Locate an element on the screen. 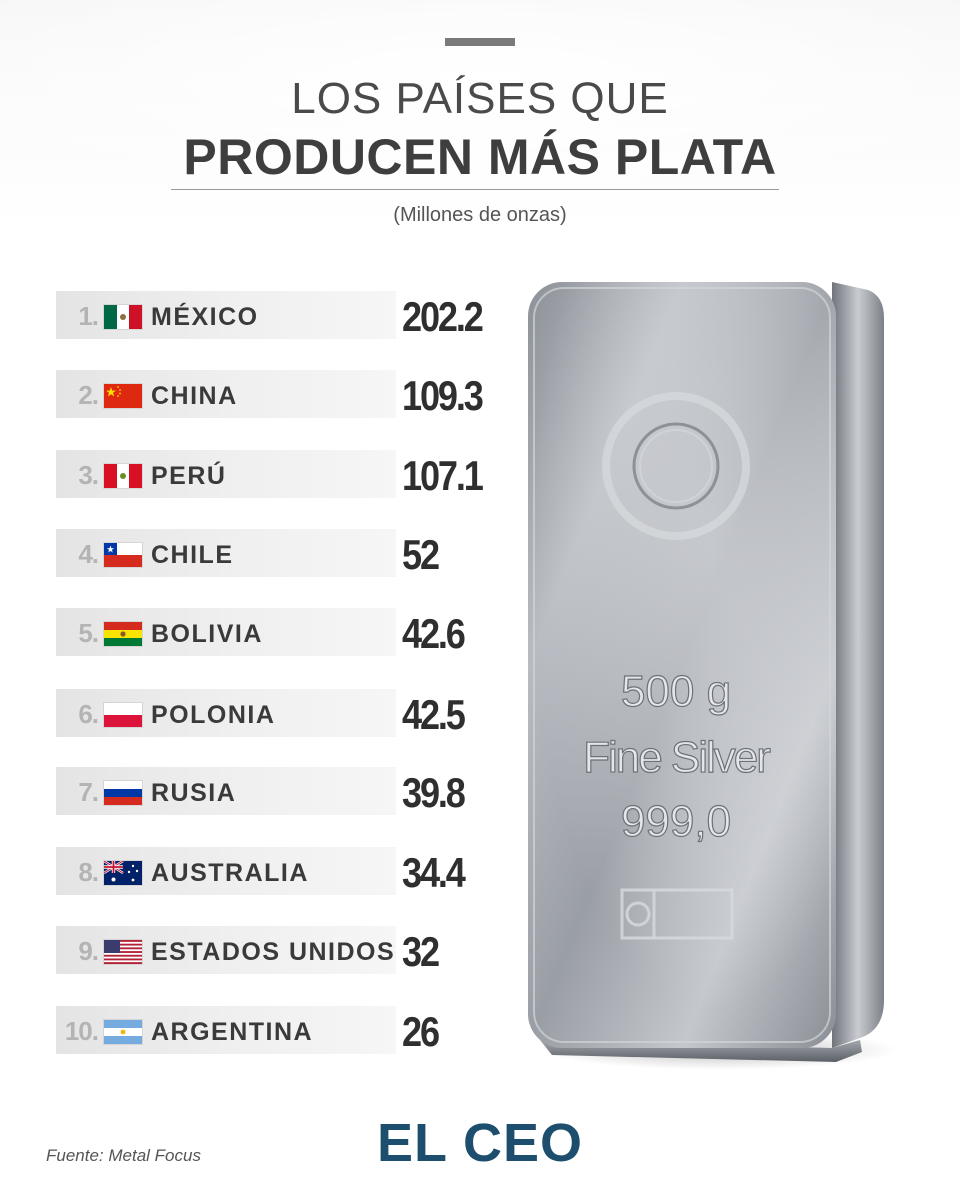  source-credit: Fuente: Metal Focus is located at coordinates (123, 1155).